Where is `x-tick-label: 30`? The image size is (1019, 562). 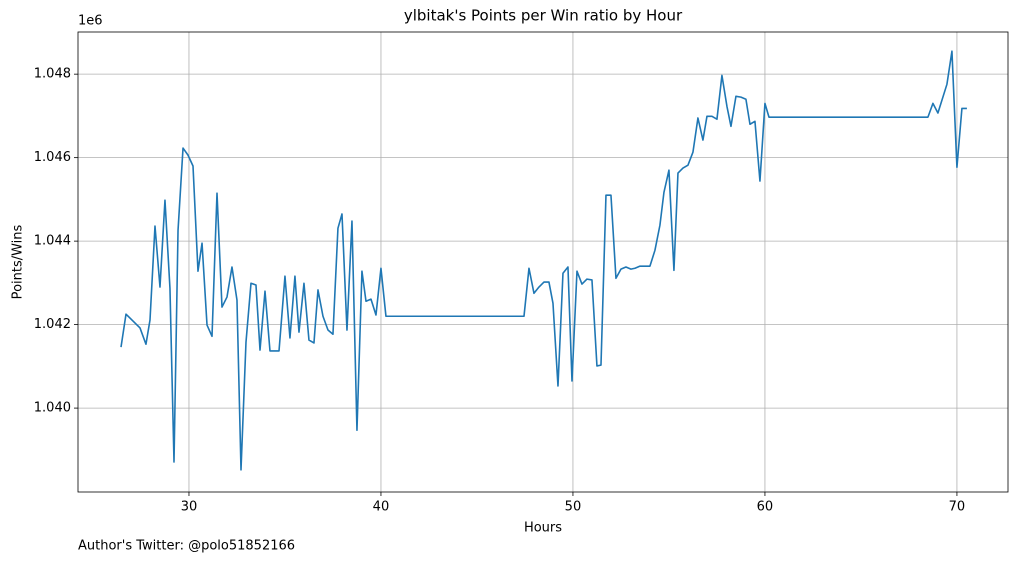
x-tick-label: 30 is located at coordinates (189, 507).